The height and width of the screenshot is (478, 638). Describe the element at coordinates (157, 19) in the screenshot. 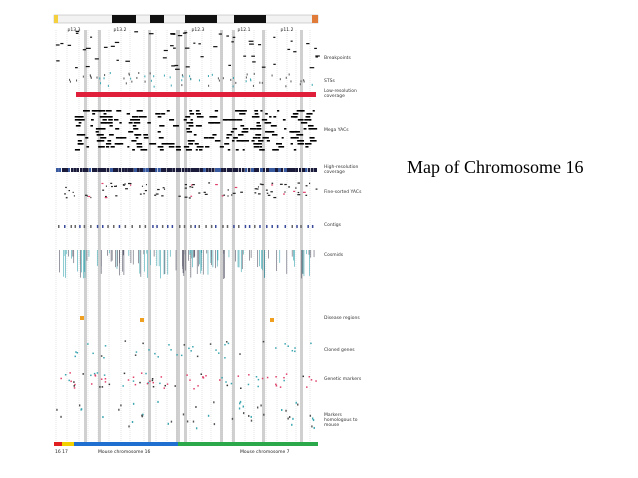

I see `ideogram-band` at that location.